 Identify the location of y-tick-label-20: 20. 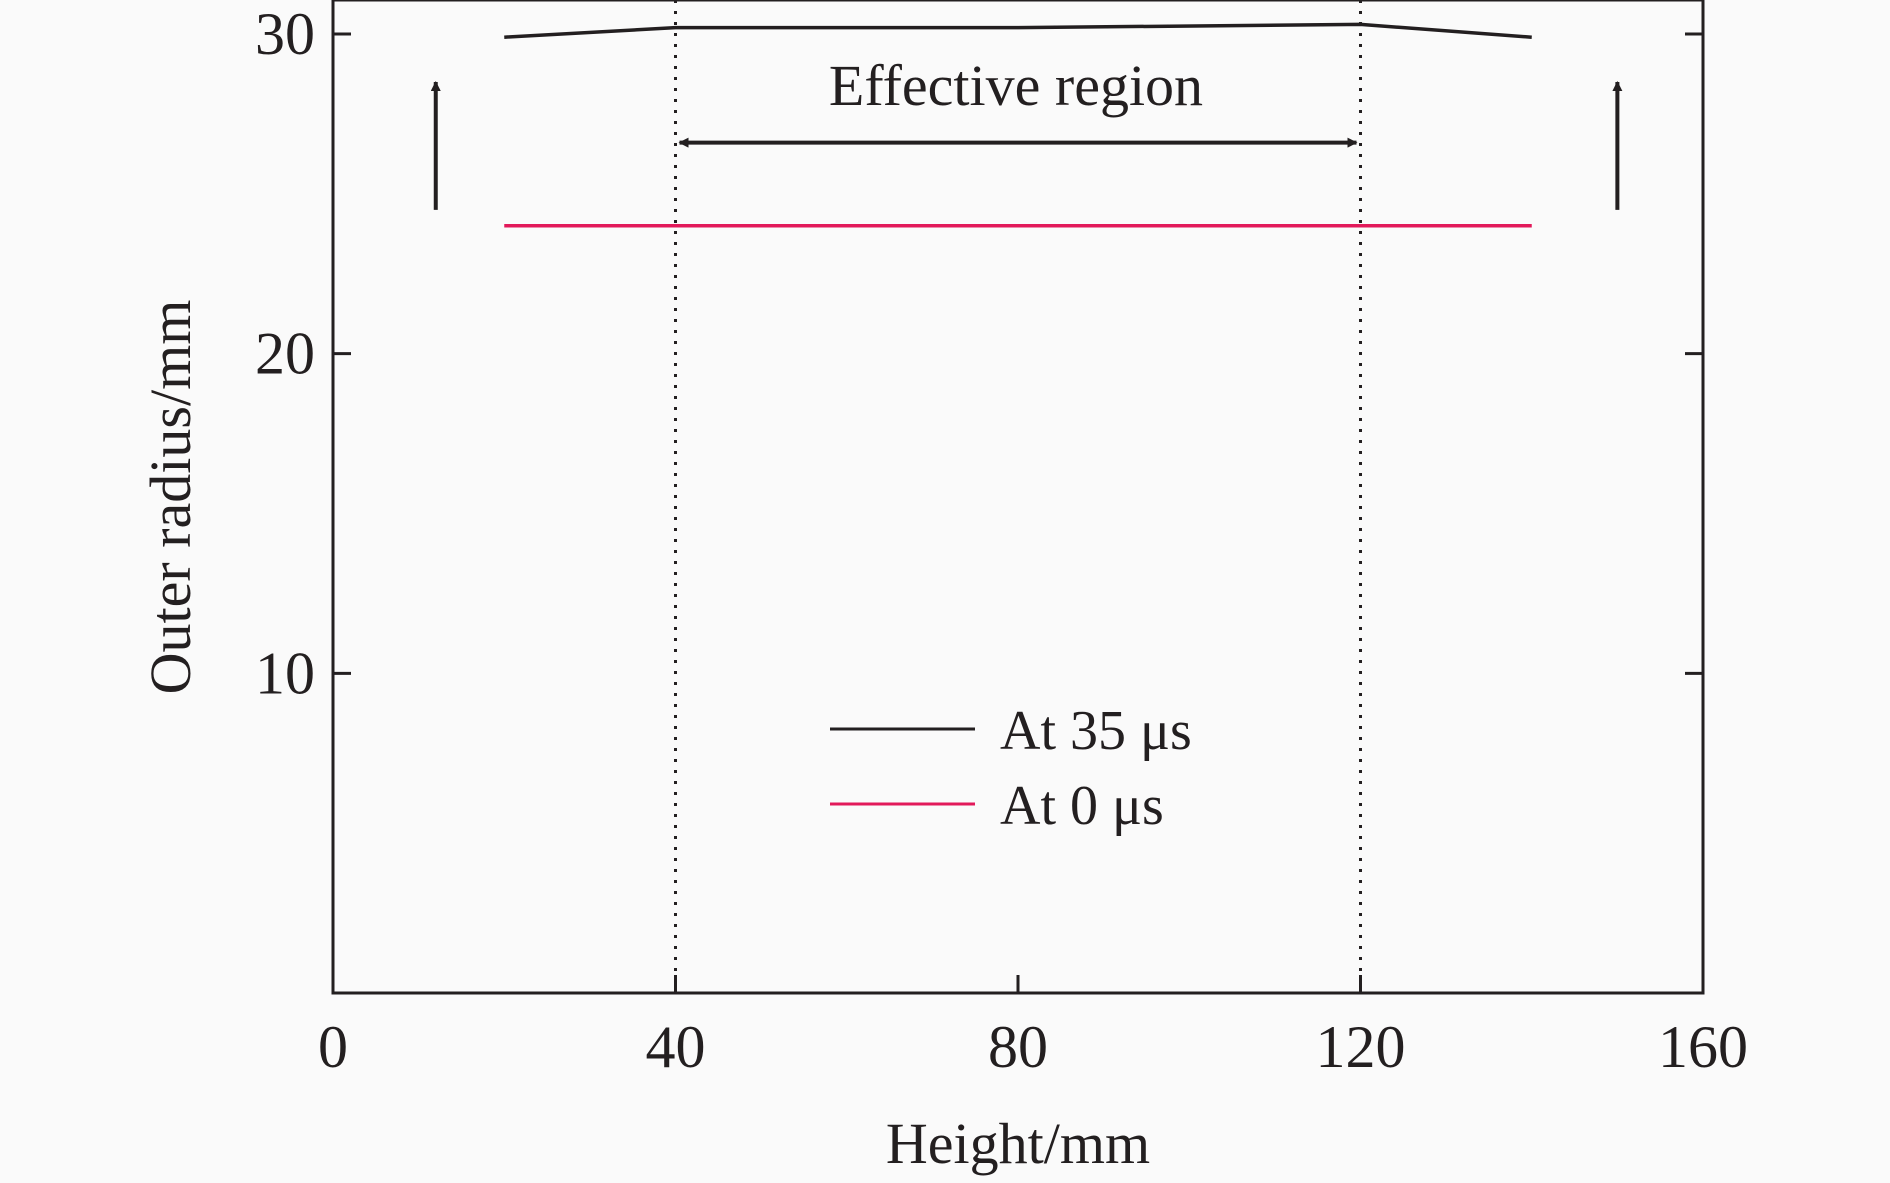
(285, 354).